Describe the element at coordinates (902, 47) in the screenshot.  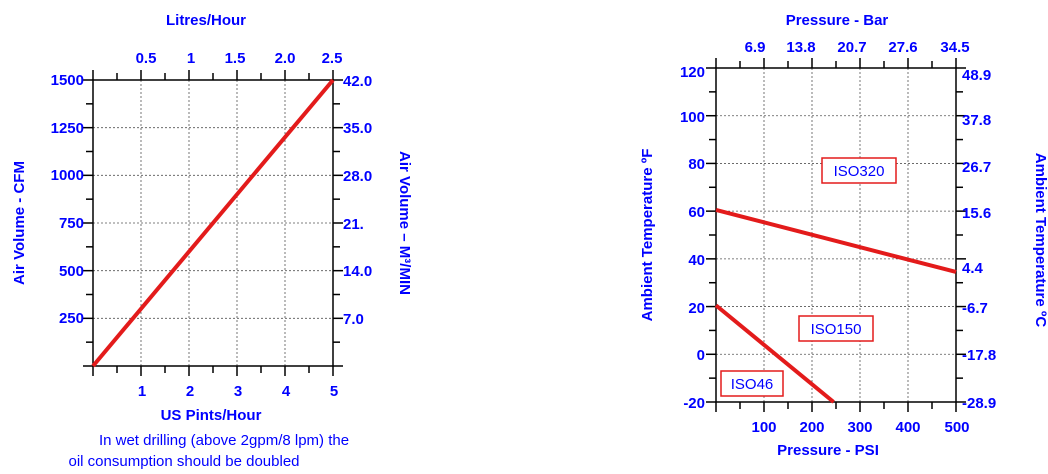
I see `right-x2-tick-label: 27.6` at that location.